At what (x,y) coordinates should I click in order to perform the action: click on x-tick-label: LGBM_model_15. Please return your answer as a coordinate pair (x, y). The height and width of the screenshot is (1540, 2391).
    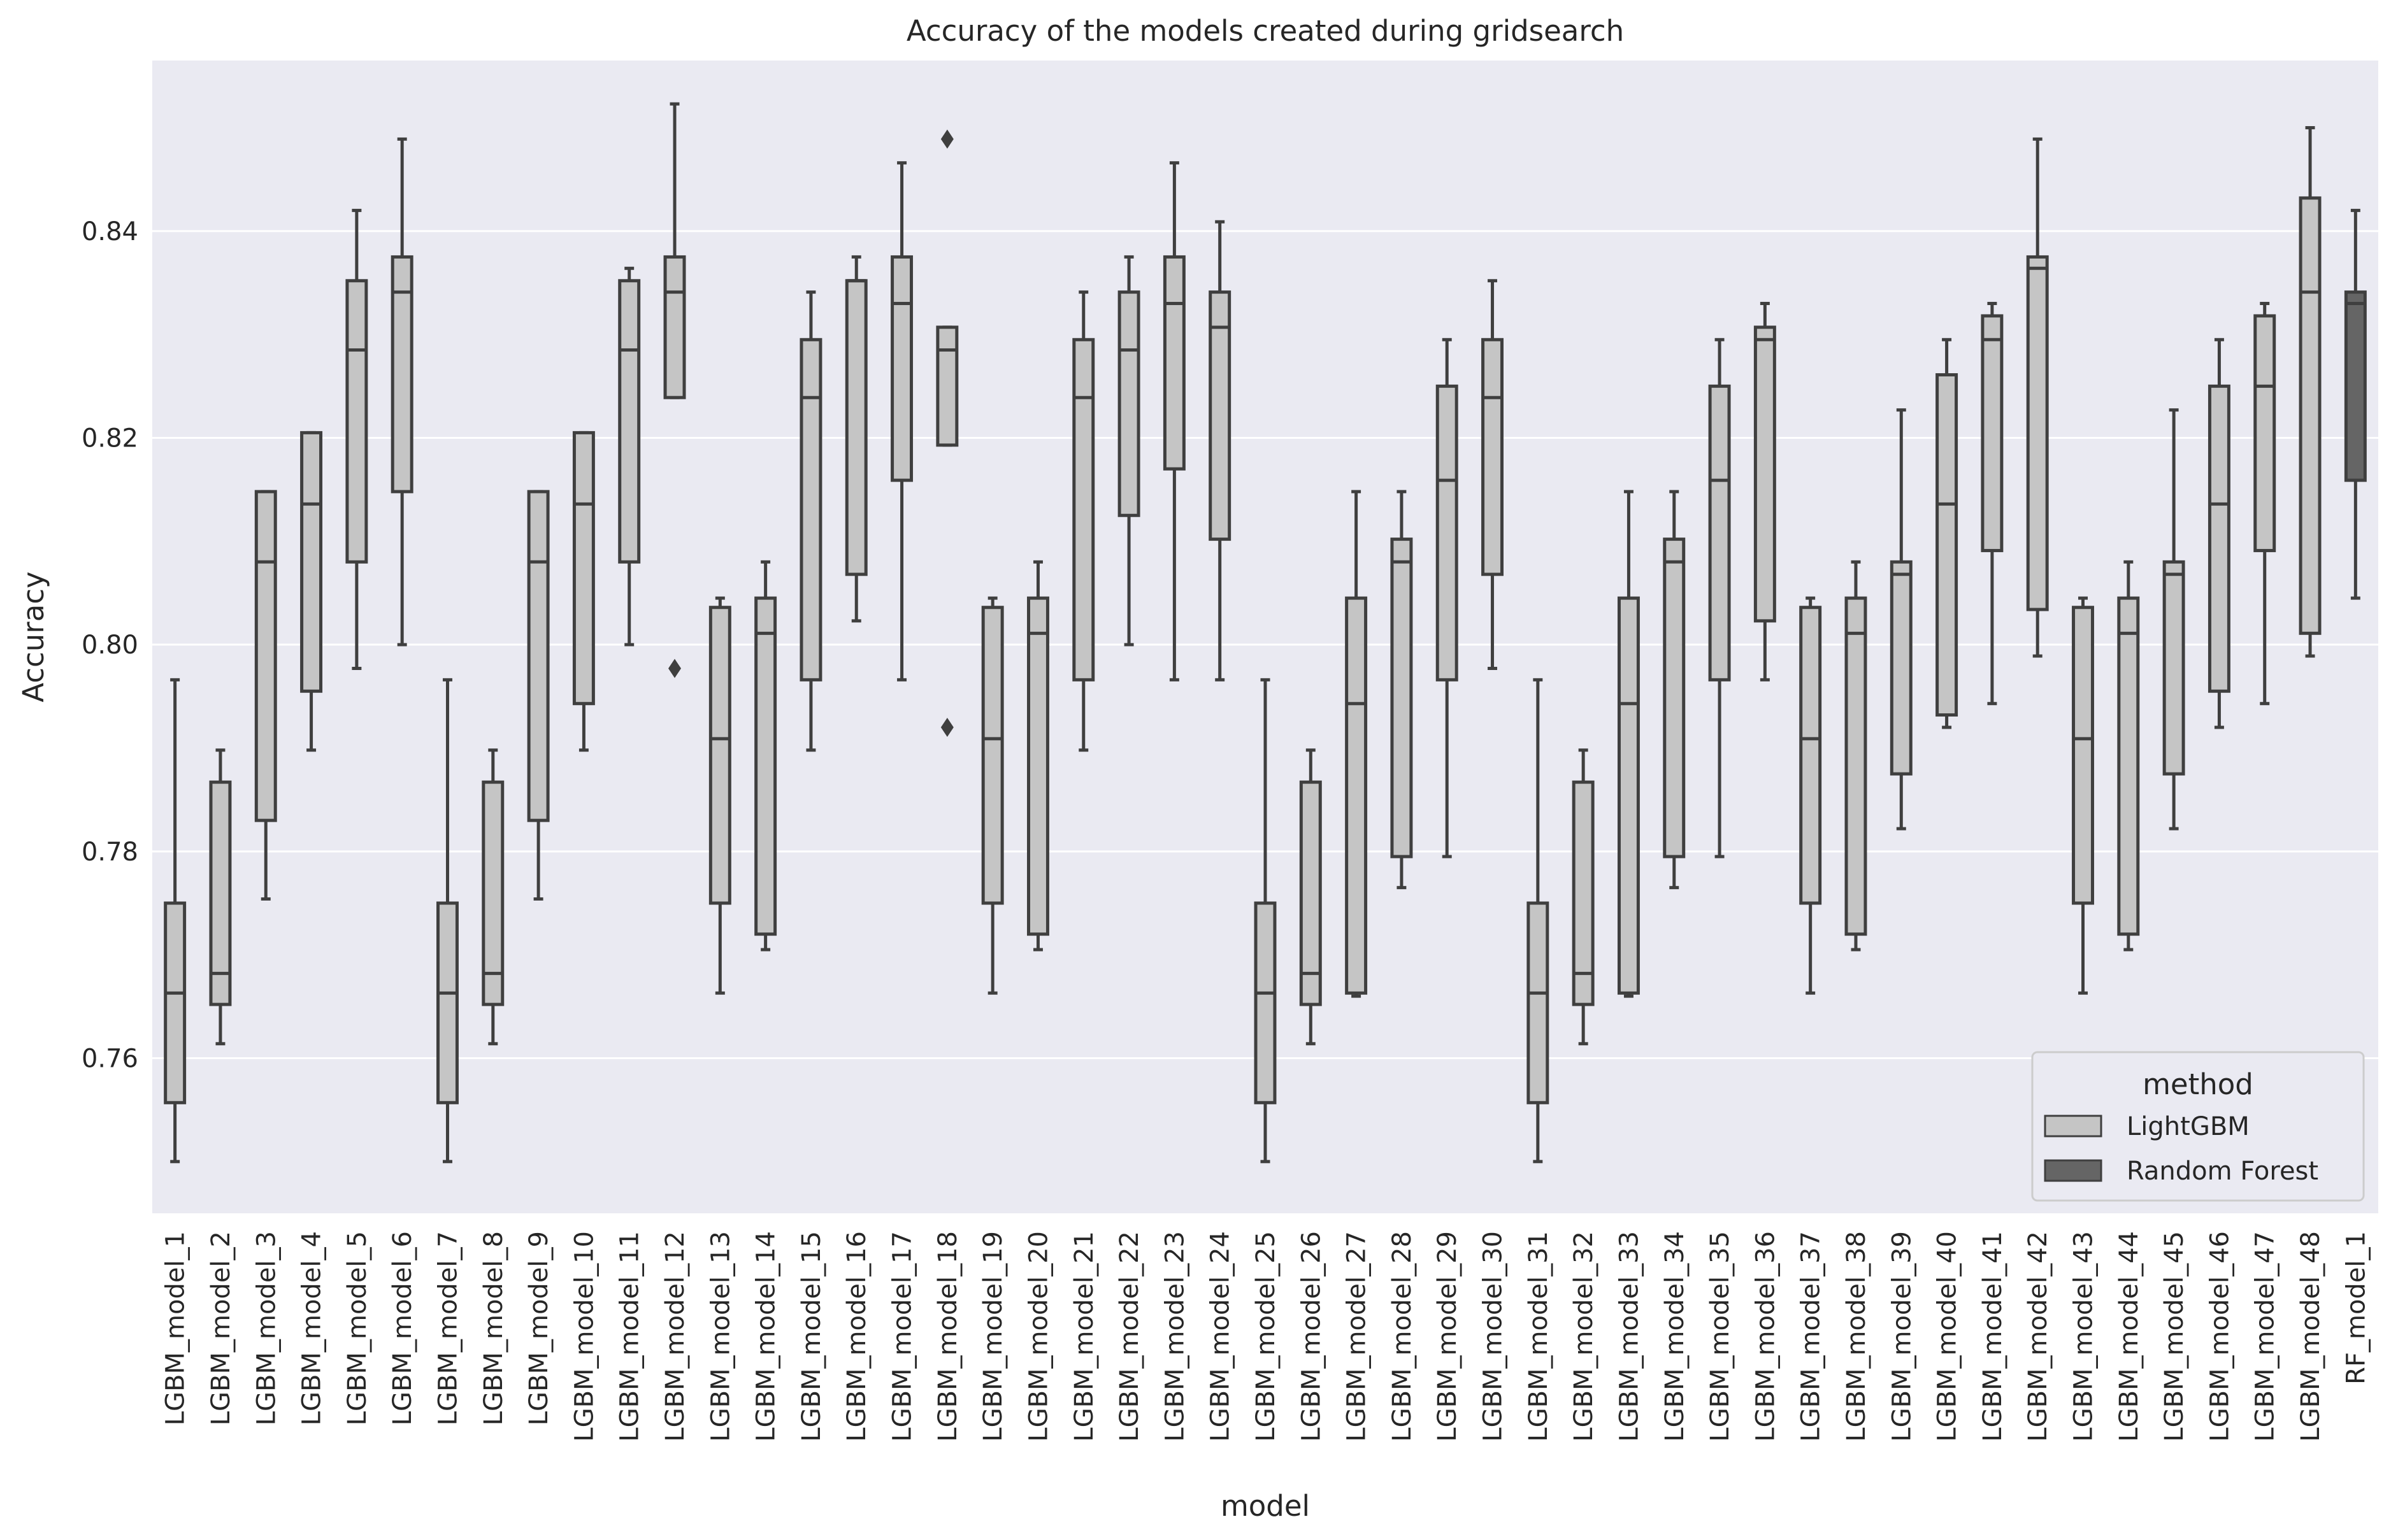
    Looking at the image, I should click on (811, 1336).